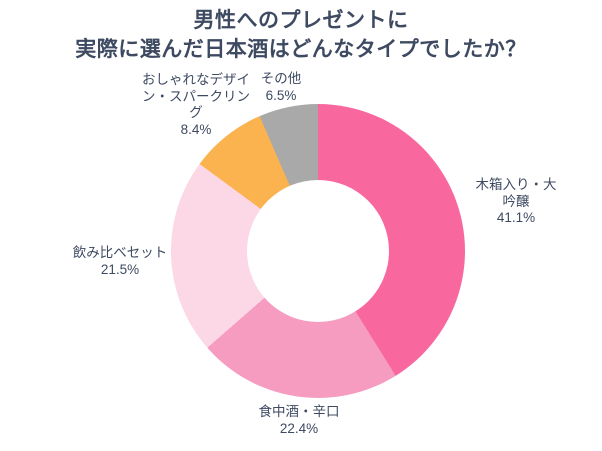 Image resolution: width=602 pixels, height=451 pixels. I want to click on segment-label-nomikurabe-set: 飲み比べセット 21.5%, so click(120, 261).